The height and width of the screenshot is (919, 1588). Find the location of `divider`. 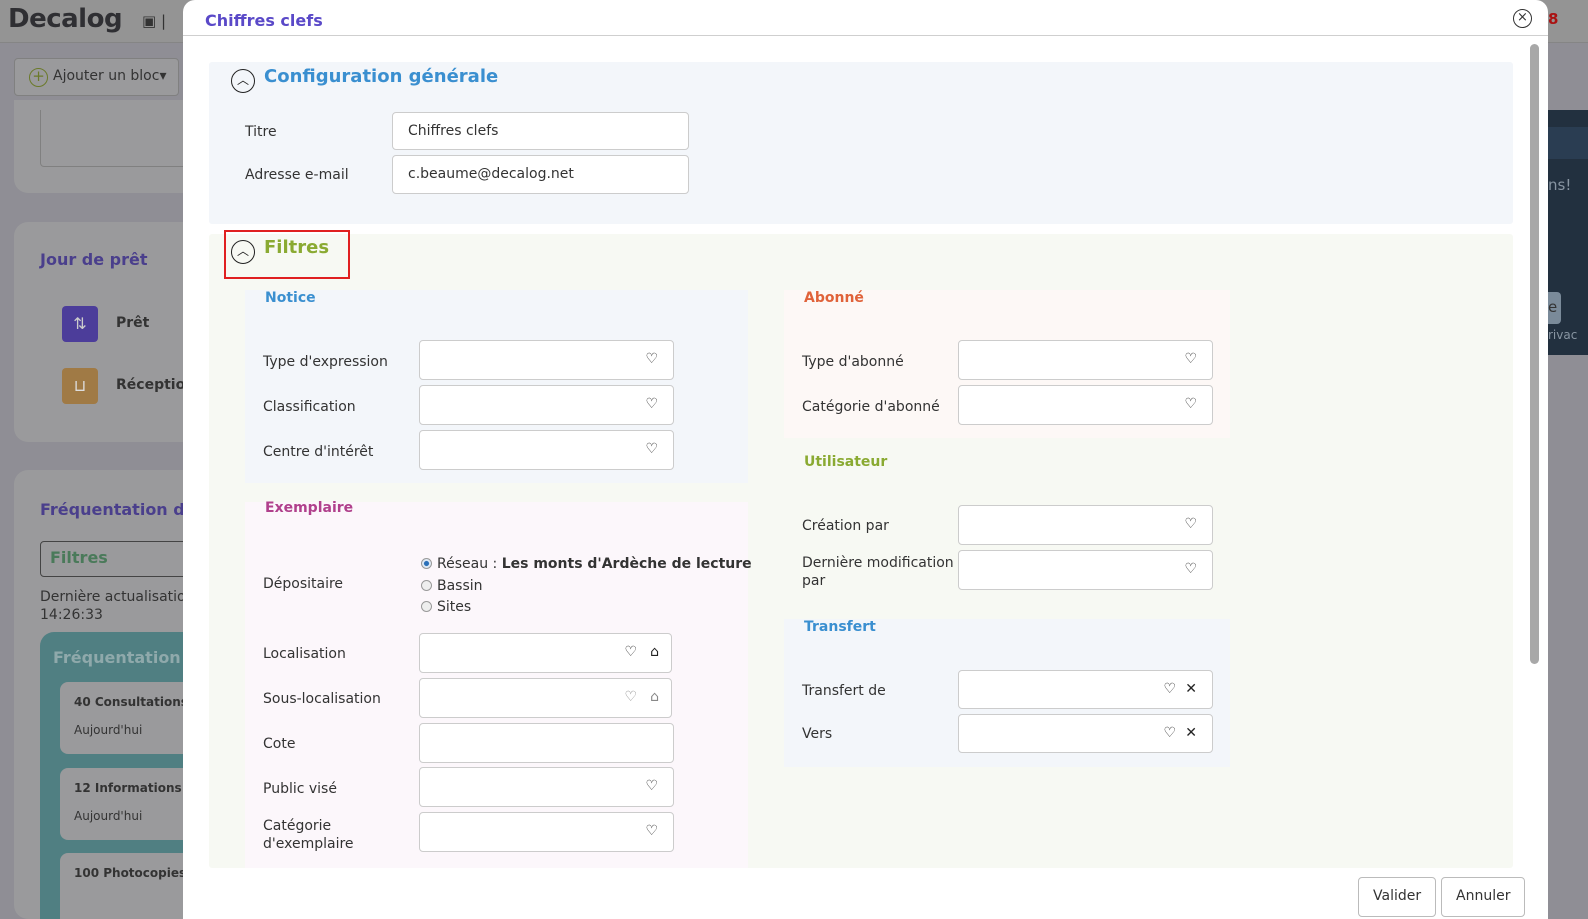

divider is located at coordinates (865, 35).